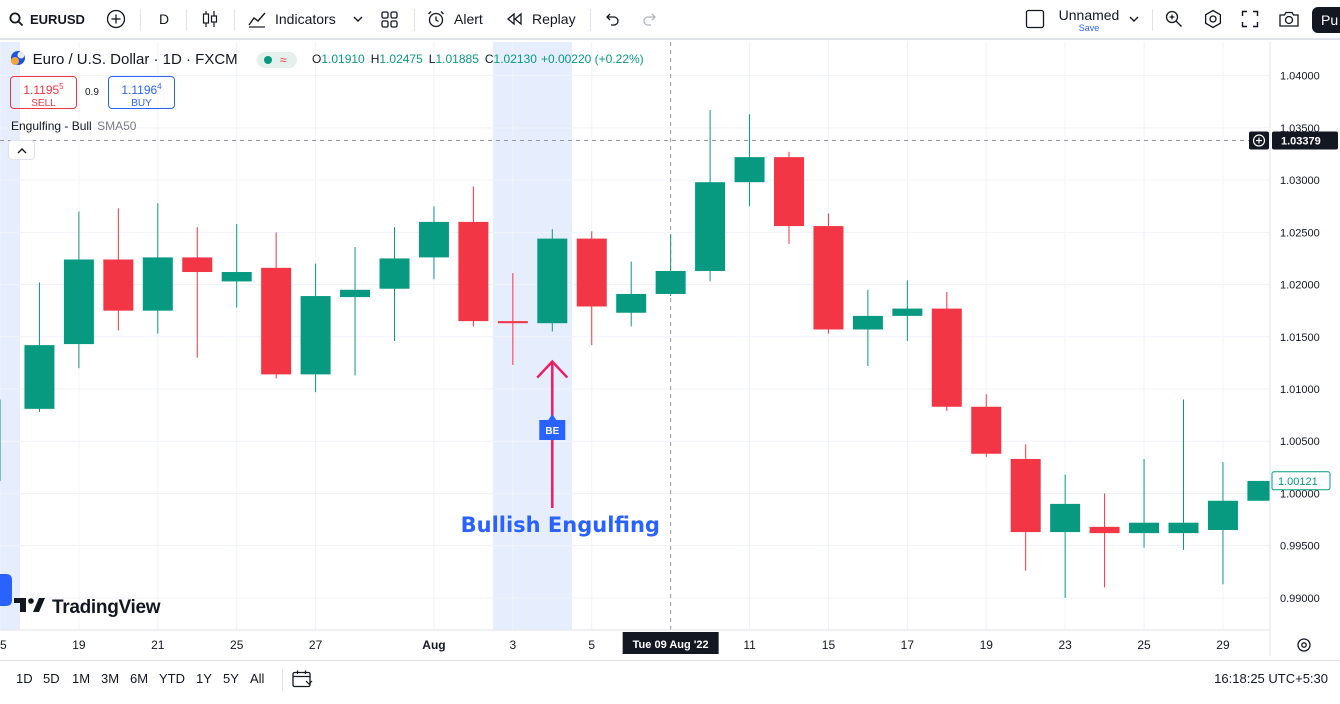 The image size is (1340, 704). I want to click on sell-label: SELL, so click(43, 103).